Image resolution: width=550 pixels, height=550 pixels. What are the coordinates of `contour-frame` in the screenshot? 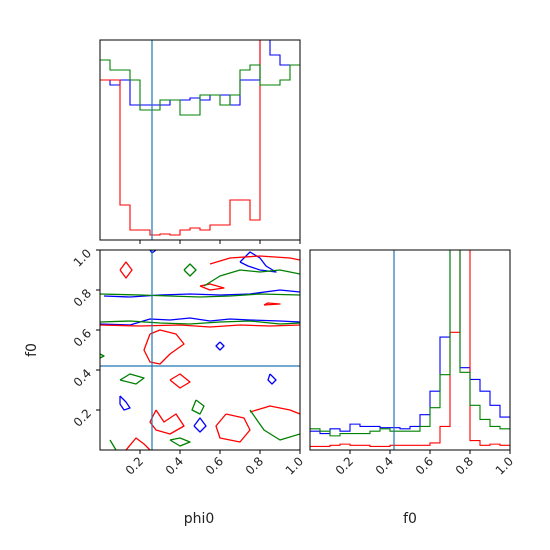 It's located at (200, 350).